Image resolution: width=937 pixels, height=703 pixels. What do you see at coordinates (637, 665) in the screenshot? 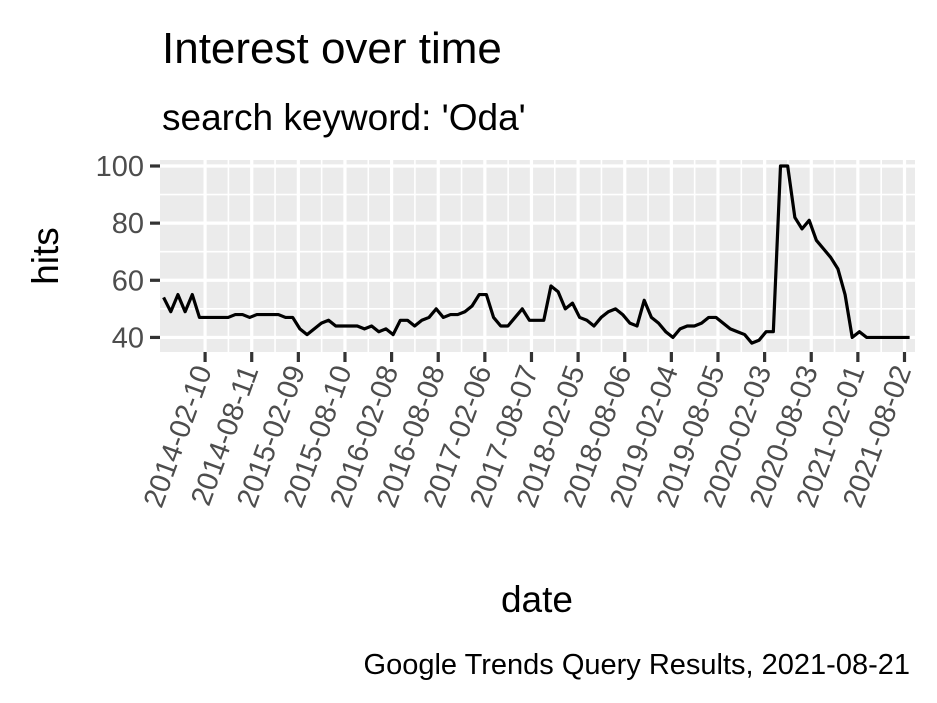
I see `chart-caption: Google Trends Query Results, 2021-08-21` at bounding box center [637, 665].